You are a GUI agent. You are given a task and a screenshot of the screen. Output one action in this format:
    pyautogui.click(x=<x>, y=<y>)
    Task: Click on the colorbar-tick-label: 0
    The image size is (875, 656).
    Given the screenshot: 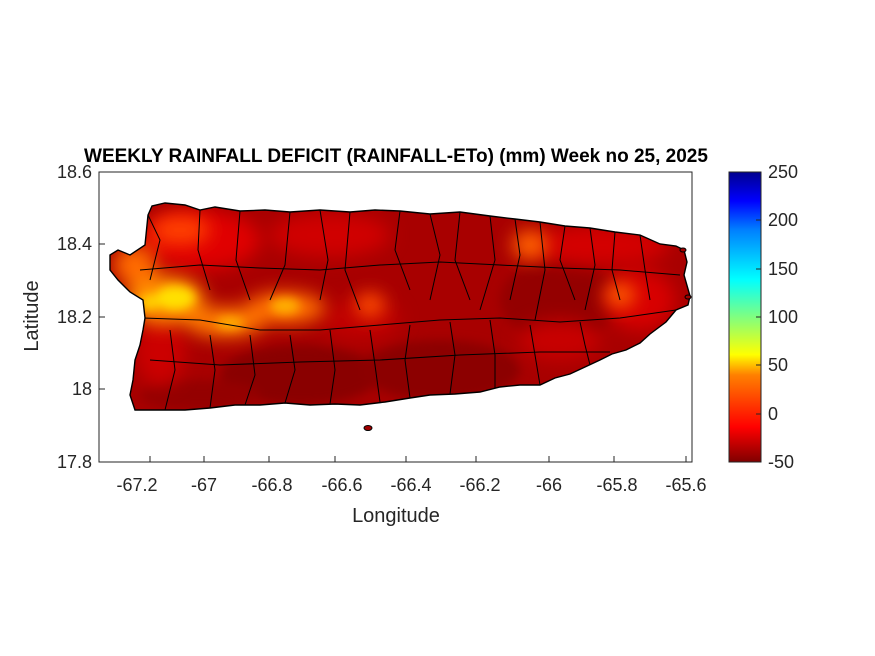 What is the action you would take?
    pyautogui.click(x=773, y=414)
    